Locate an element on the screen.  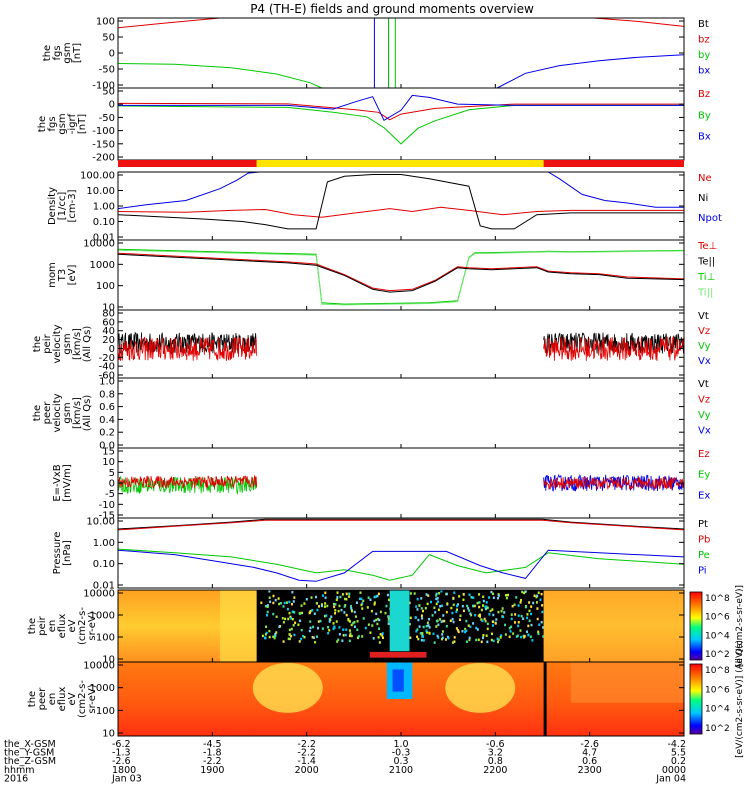
spectrogram-data-gap is located at coordinates (545, 699).